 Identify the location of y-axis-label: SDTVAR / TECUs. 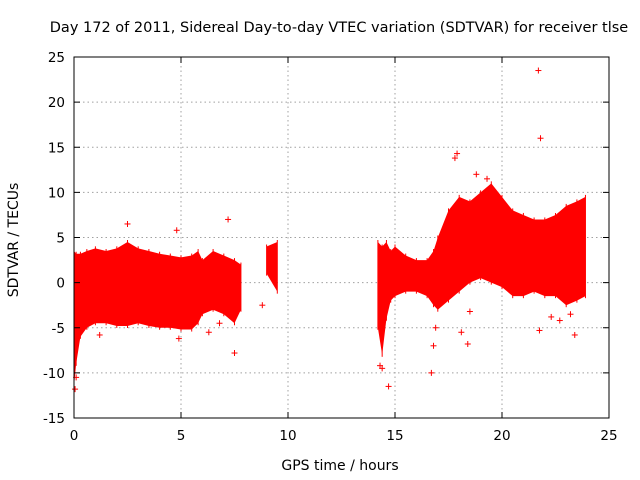
(14, 240).